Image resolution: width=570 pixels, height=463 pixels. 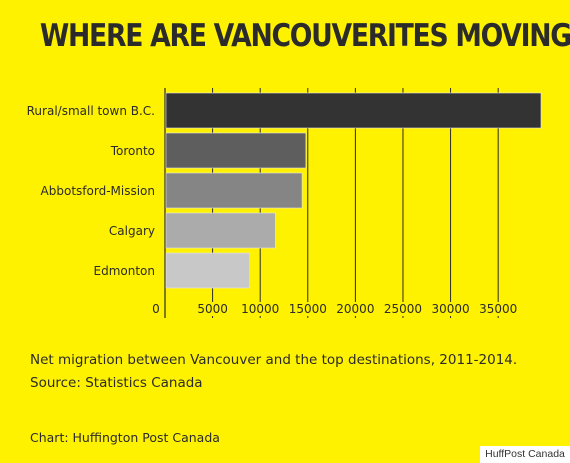 What do you see at coordinates (98, 191) in the screenshot?
I see `category-label: Abbotsford-Mission` at bounding box center [98, 191].